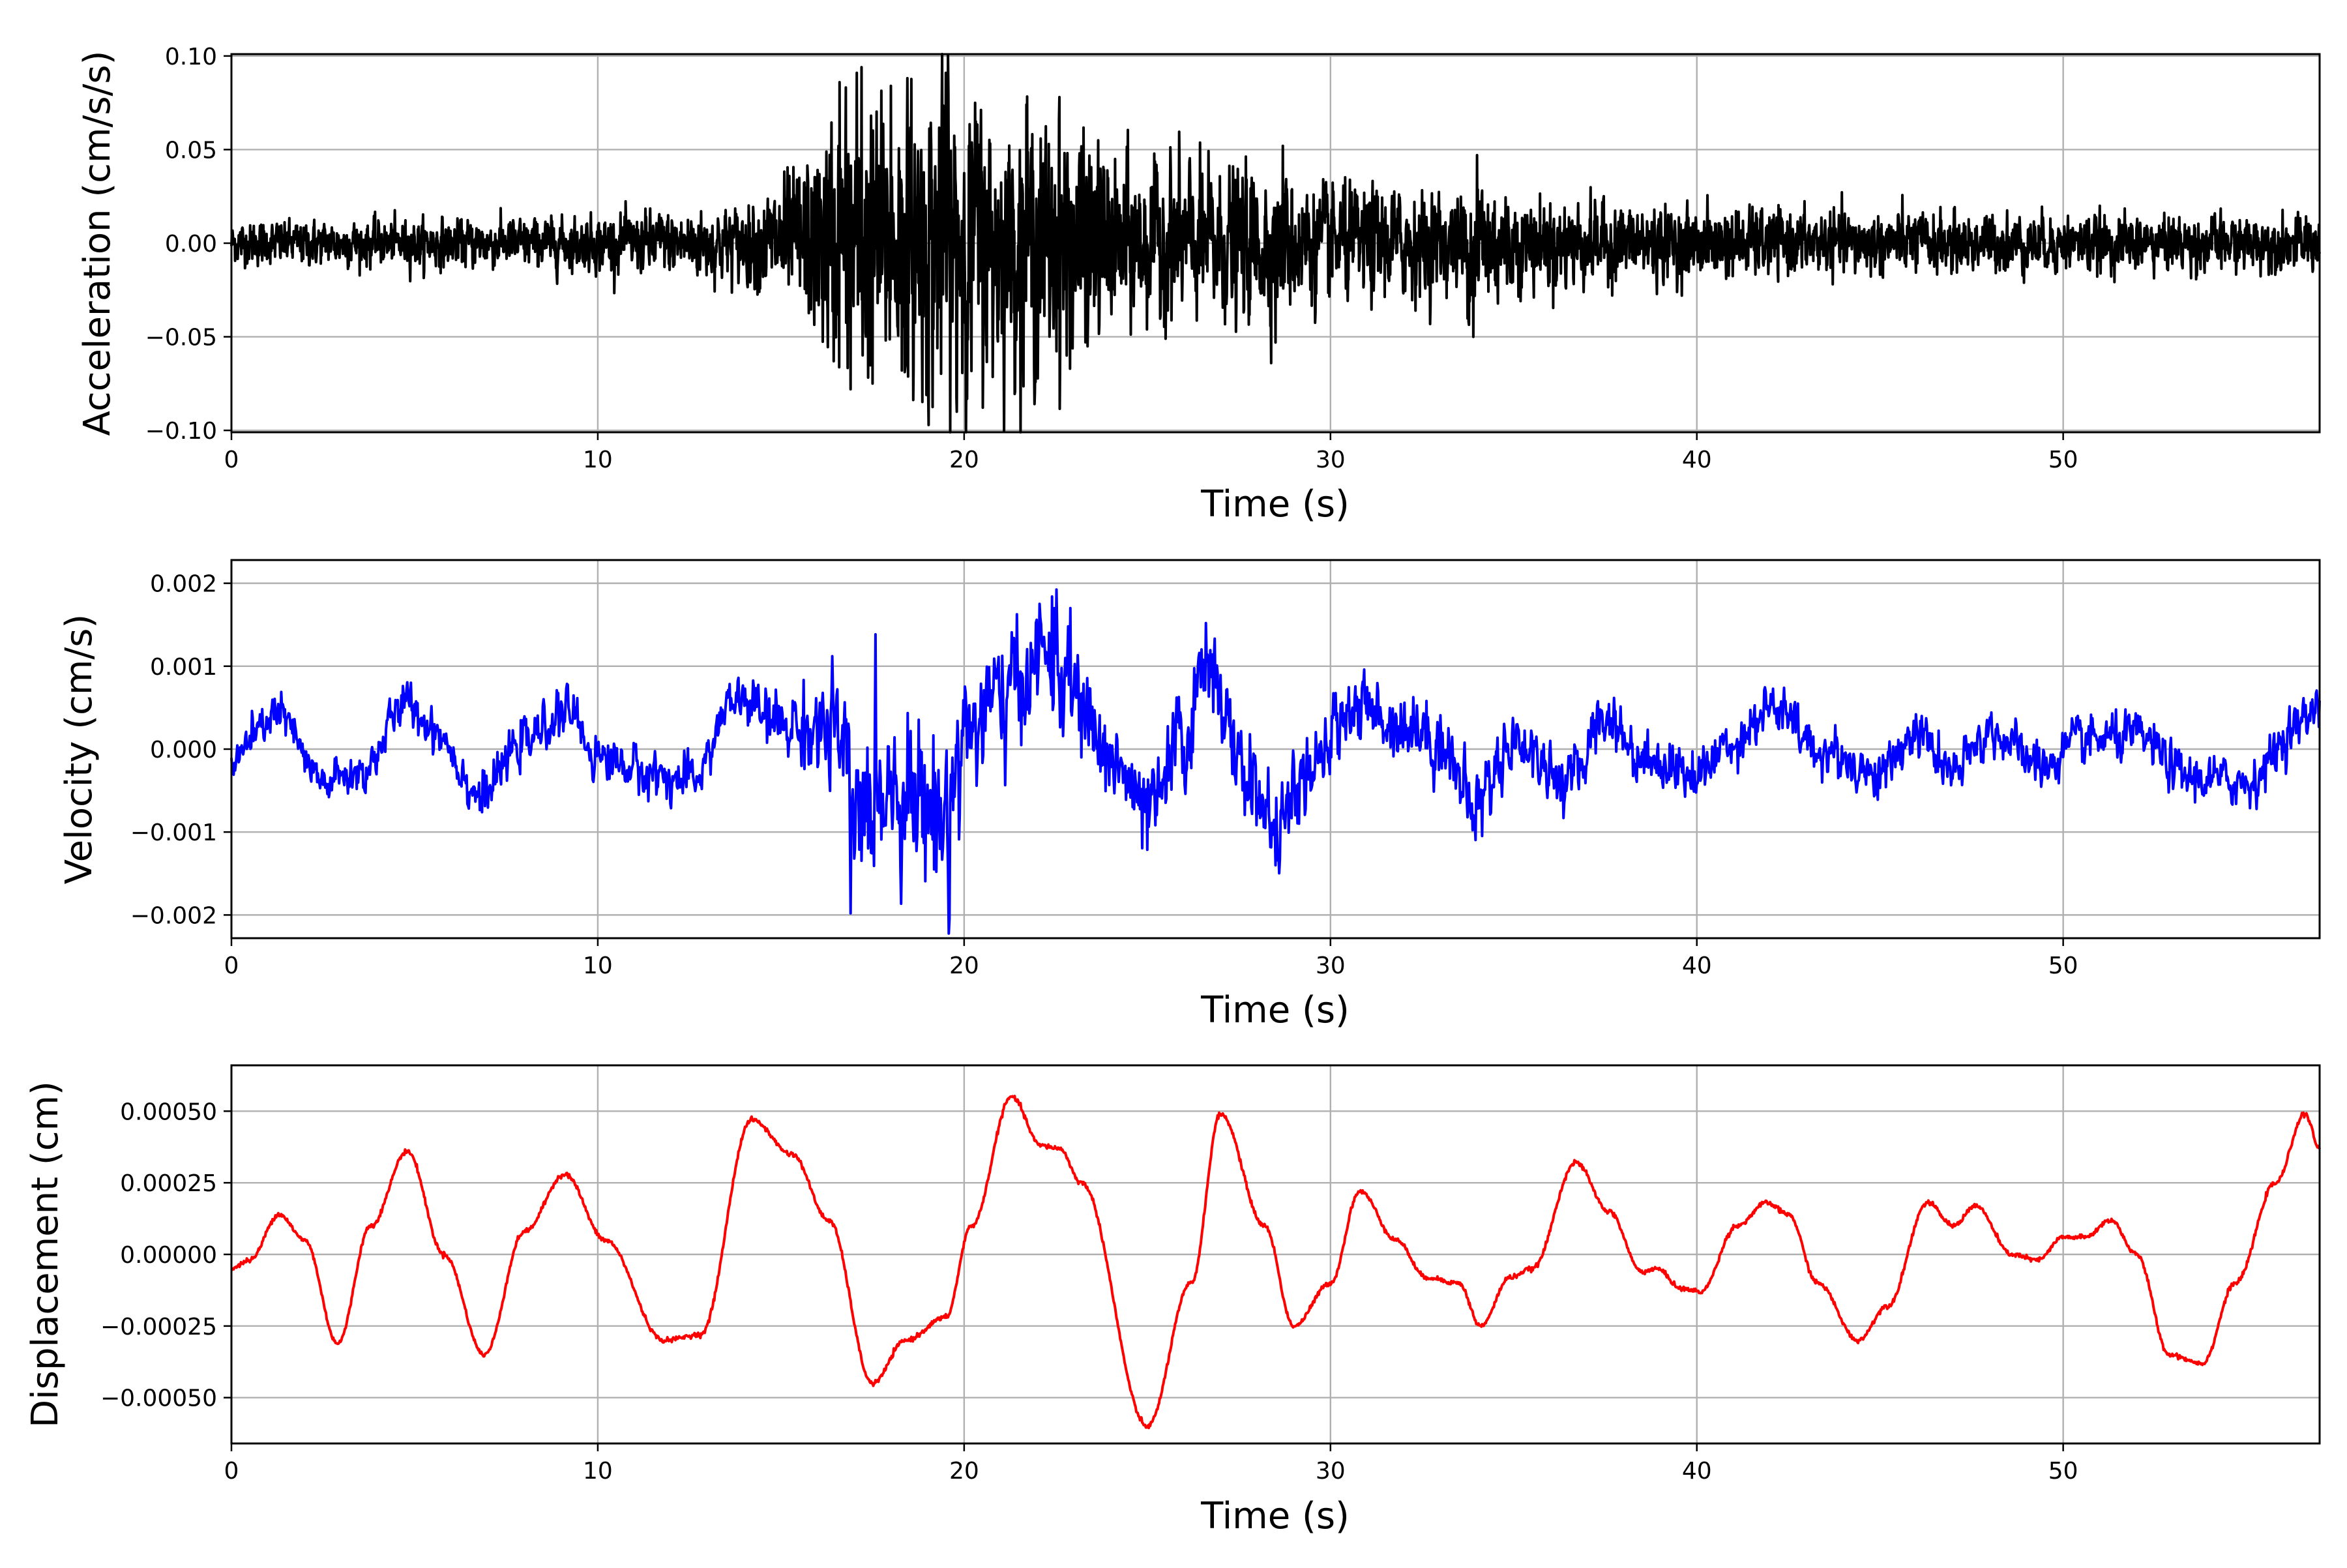 This screenshot has height=1568, width=2347. I want to click on velocity-x-tick-label: 50, so click(2063, 966).